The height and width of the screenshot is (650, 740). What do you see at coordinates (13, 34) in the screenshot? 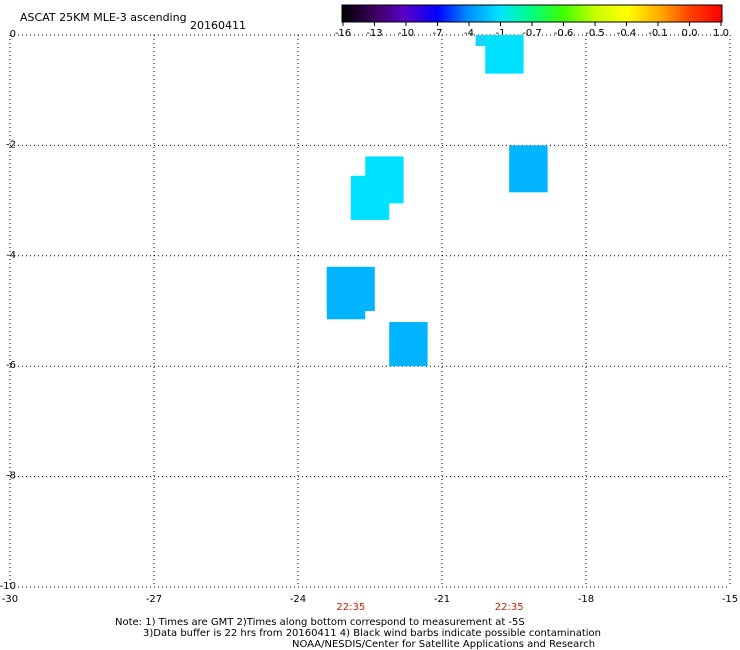
I see `y-tick-label: 0` at bounding box center [13, 34].